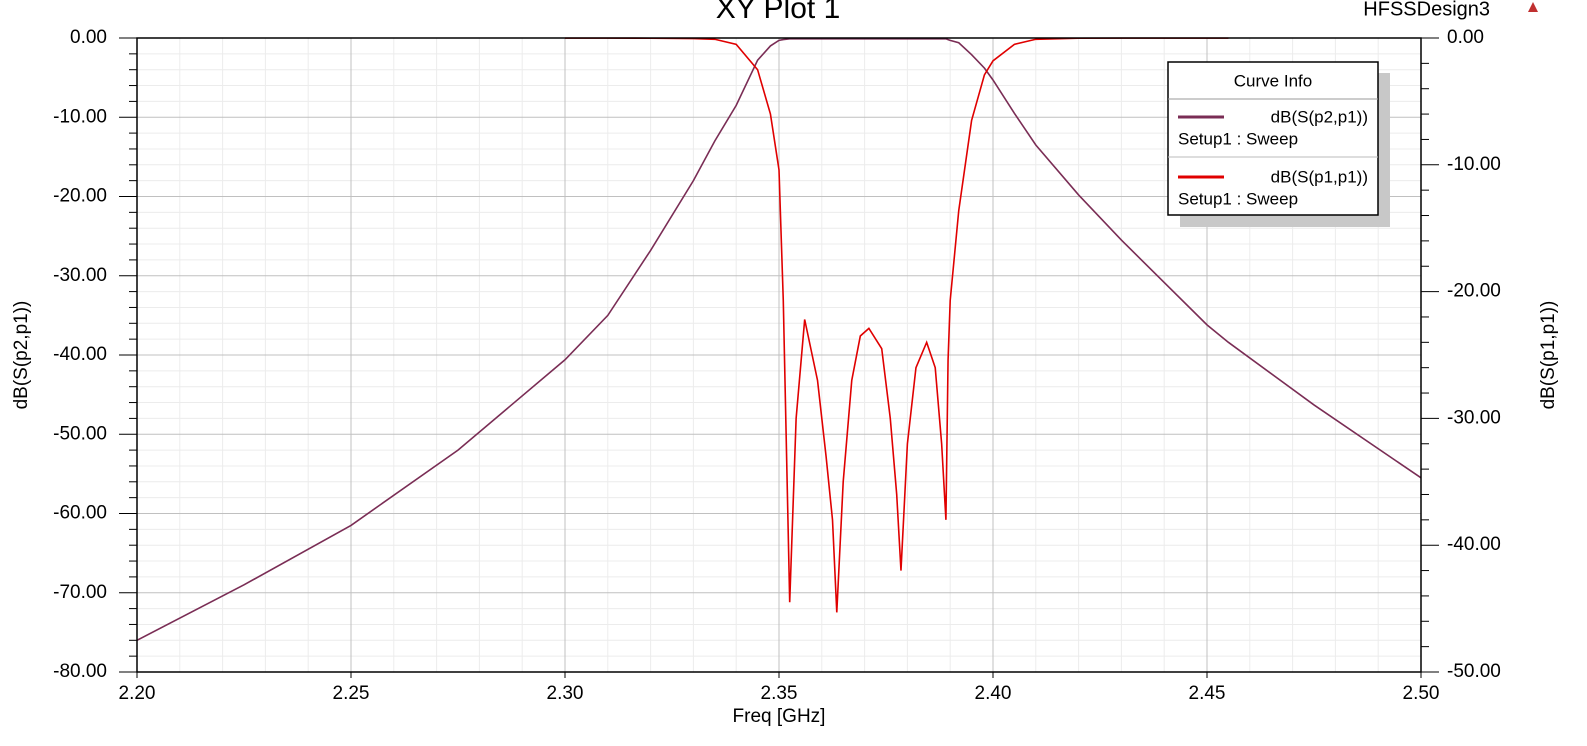  I want to click on y-tick-label: -60.00, so click(80, 513).